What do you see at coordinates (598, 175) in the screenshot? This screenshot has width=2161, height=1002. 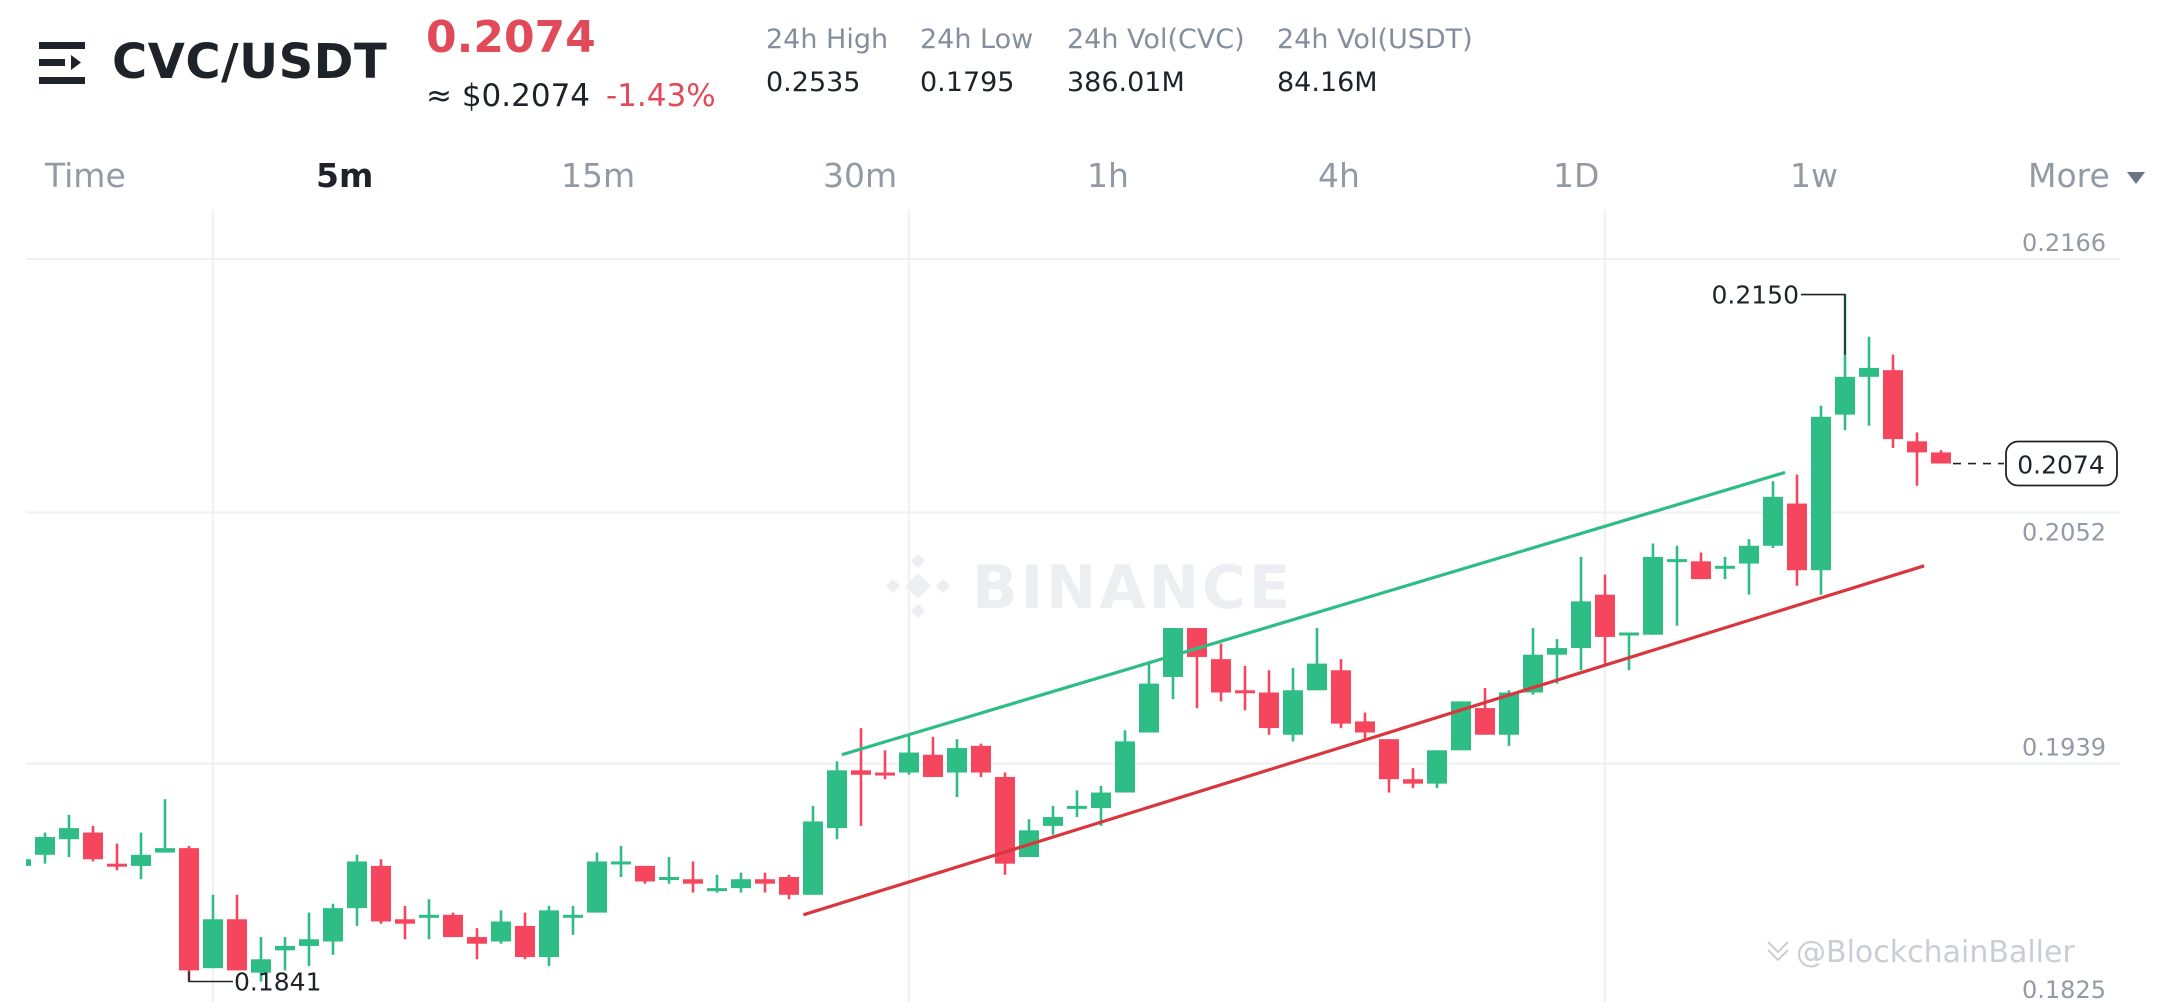 I see `tab-15m: 15m` at bounding box center [598, 175].